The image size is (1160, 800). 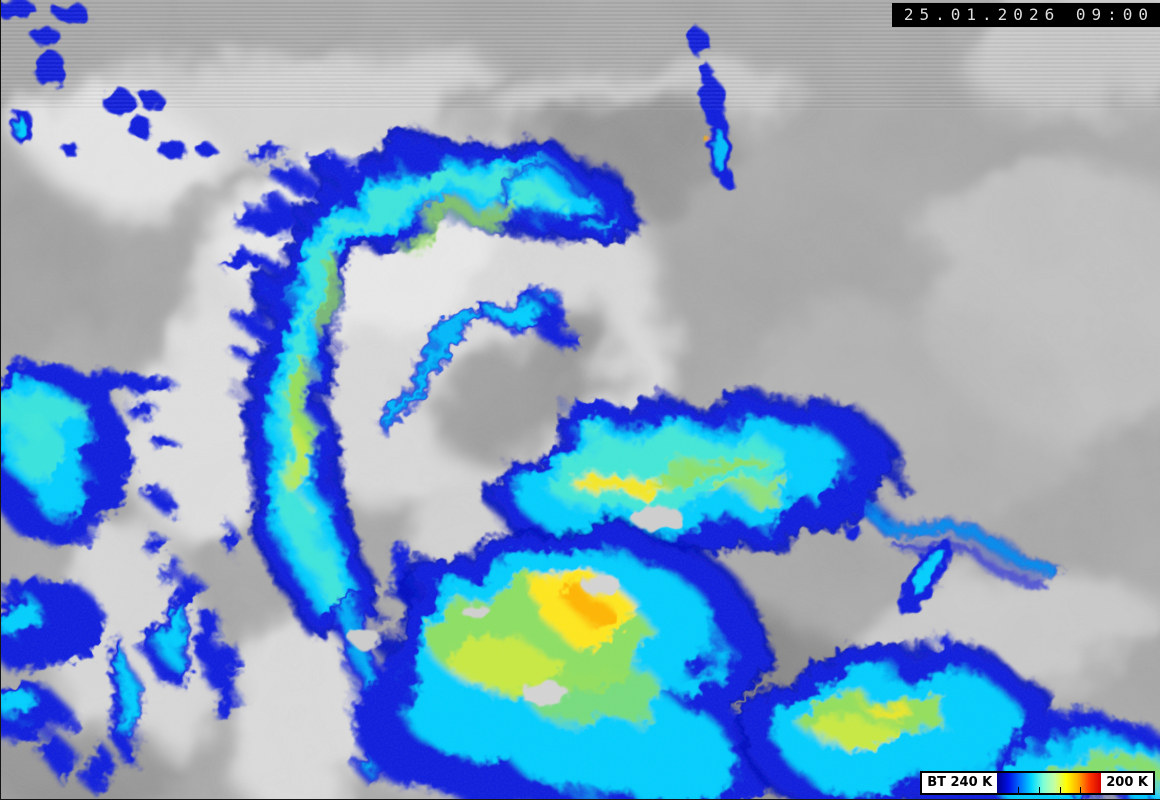 What do you see at coordinates (1127, 782) in the screenshot?
I see `legend-right-label: 200 K` at bounding box center [1127, 782].